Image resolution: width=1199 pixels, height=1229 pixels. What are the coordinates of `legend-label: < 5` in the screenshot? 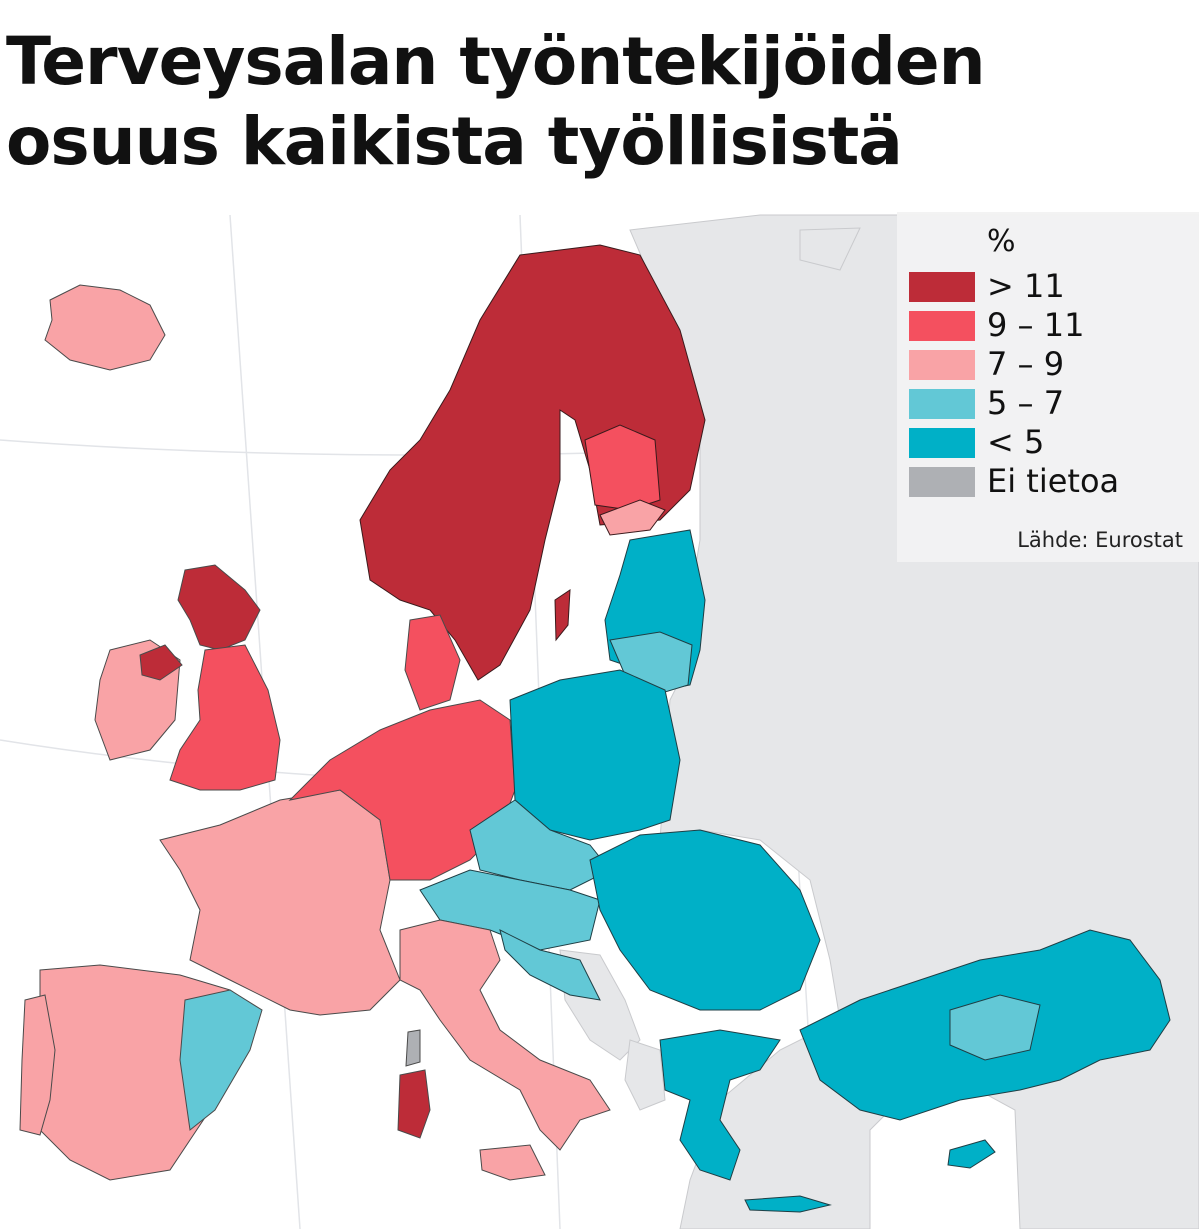 It's located at (1016, 442).